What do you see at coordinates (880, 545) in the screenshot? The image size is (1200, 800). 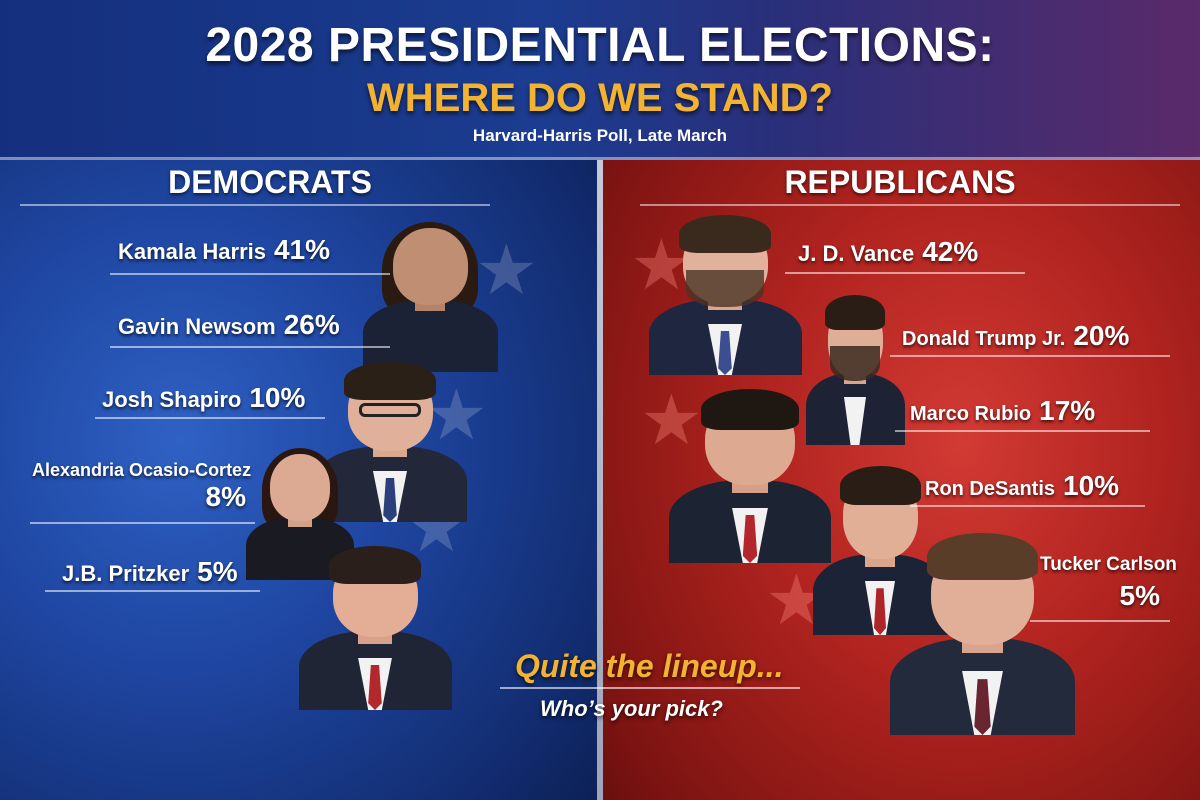 I see `ron-desantis-portrait` at bounding box center [880, 545].